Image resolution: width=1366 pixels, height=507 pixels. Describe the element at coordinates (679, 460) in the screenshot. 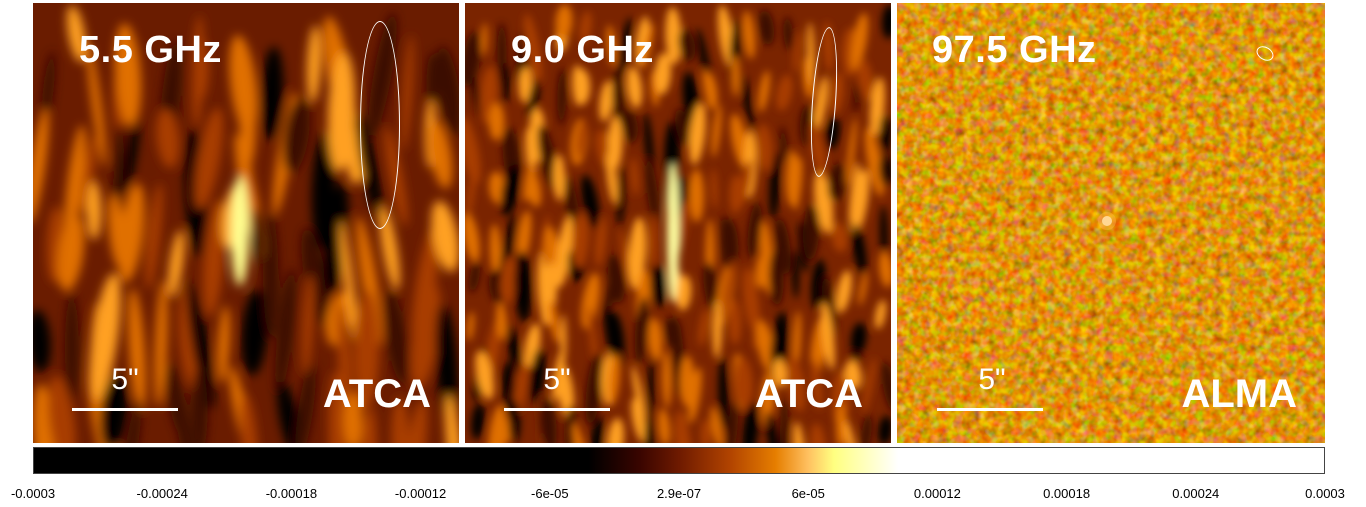

I see `colorbar` at that location.